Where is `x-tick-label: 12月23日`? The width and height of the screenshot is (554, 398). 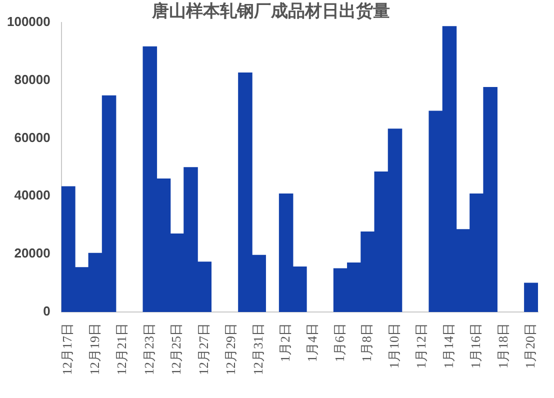
x-tick-label: 12月23日 is located at coordinates (148, 349).